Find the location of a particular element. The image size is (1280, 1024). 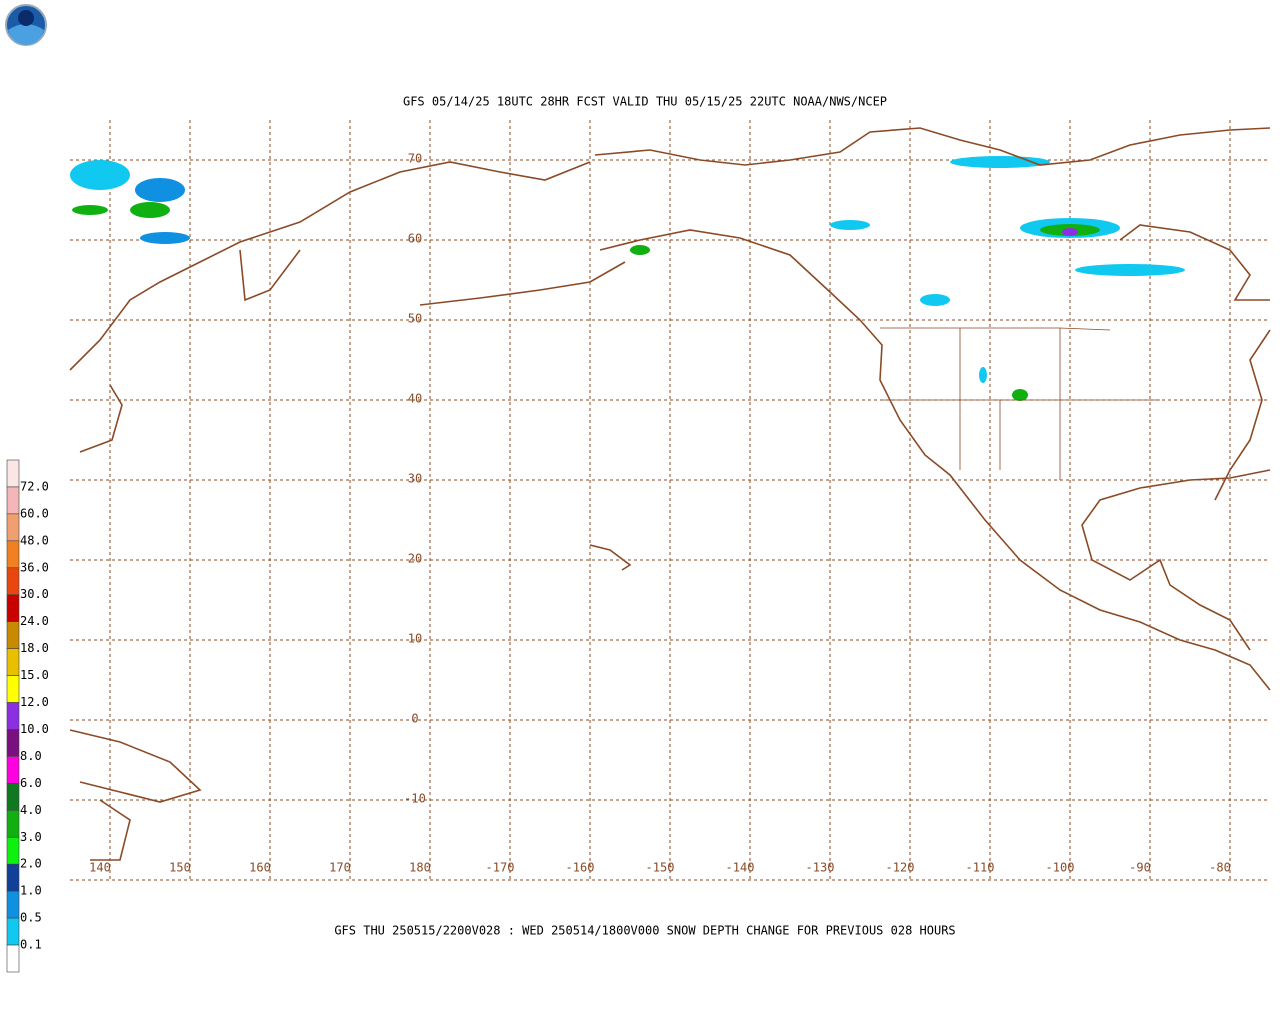

legend-label: 60.0 is located at coordinates (34, 513).